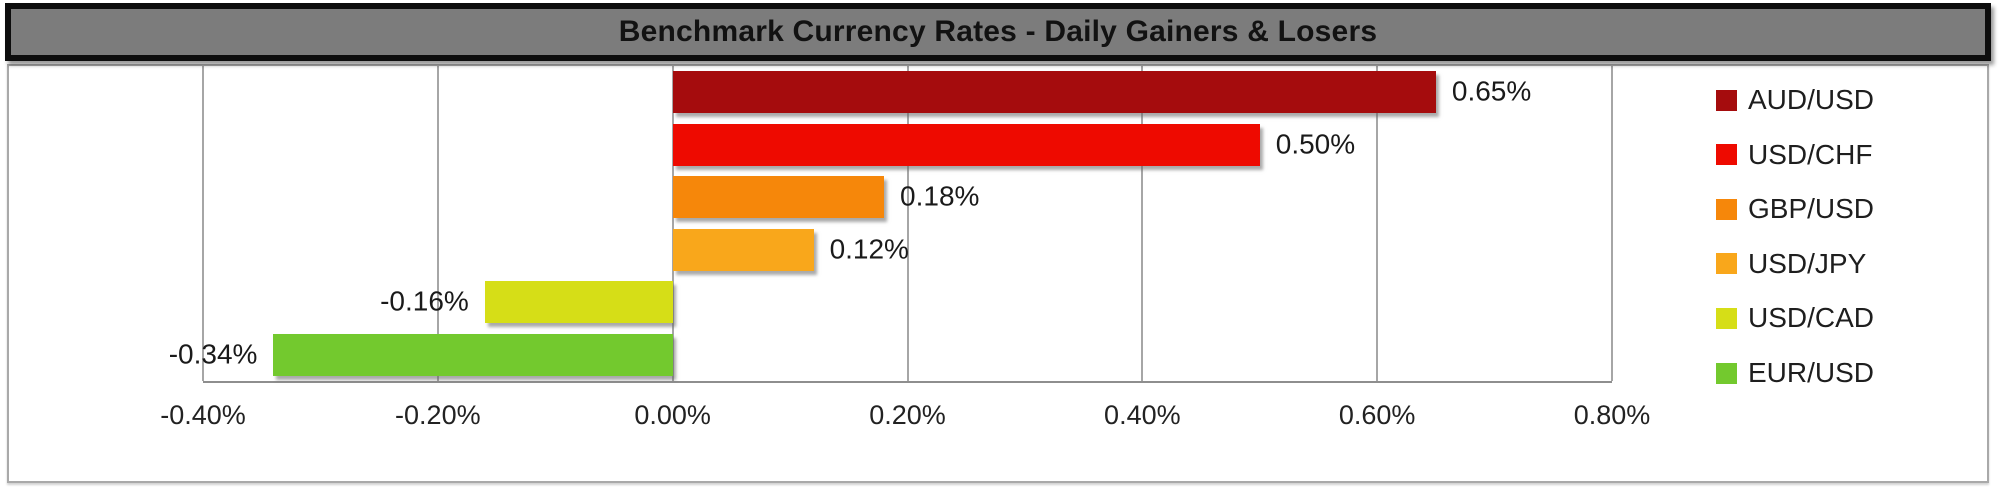 The width and height of the screenshot is (2000, 491). I want to click on x-tick-label: 0.60%, so click(1377, 415).